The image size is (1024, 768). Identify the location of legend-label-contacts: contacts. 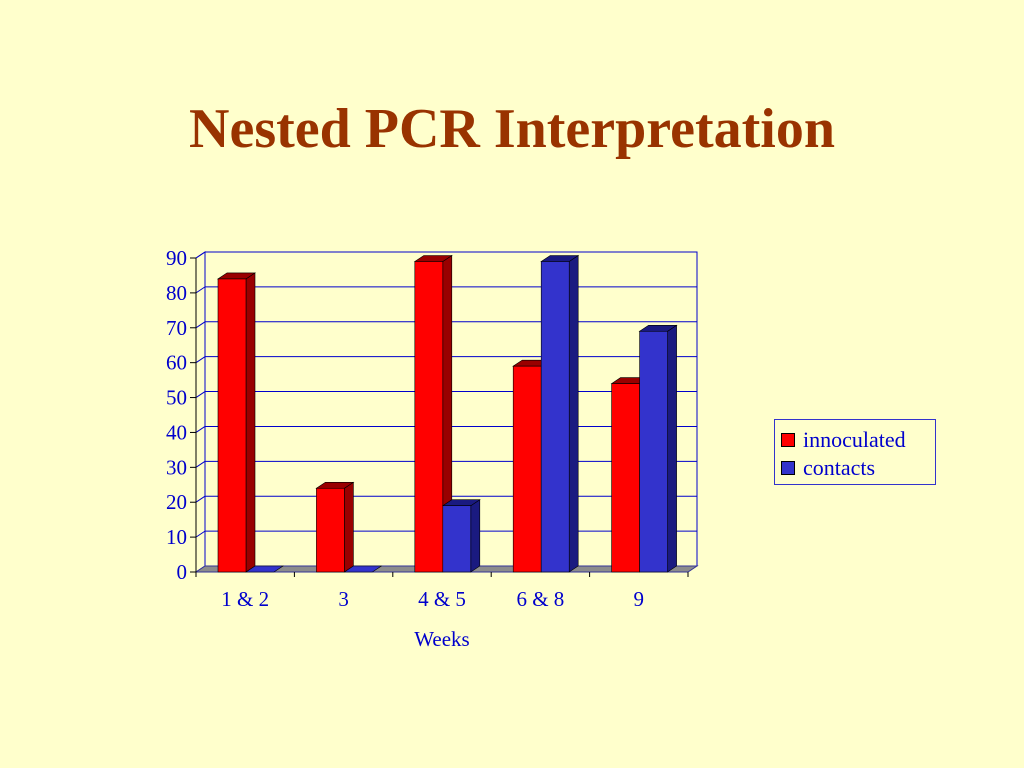
(839, 467).